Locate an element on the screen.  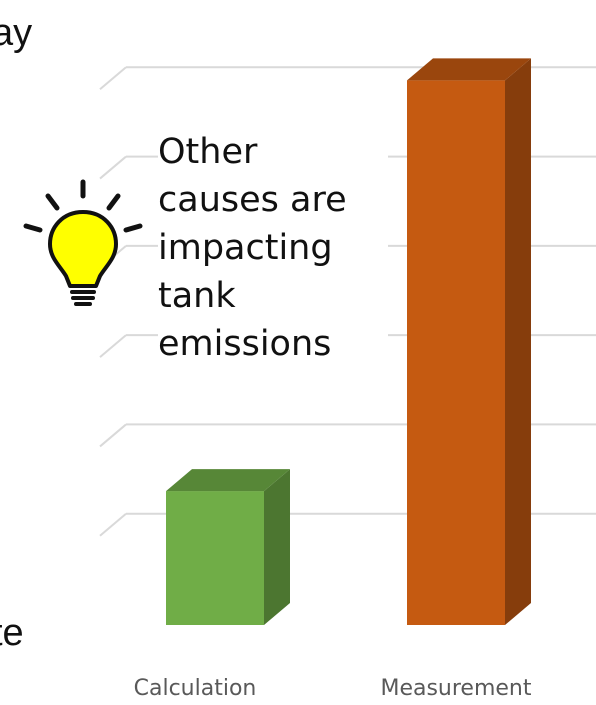
cropped-text-bottom: te is located at coordinates (12, 633).